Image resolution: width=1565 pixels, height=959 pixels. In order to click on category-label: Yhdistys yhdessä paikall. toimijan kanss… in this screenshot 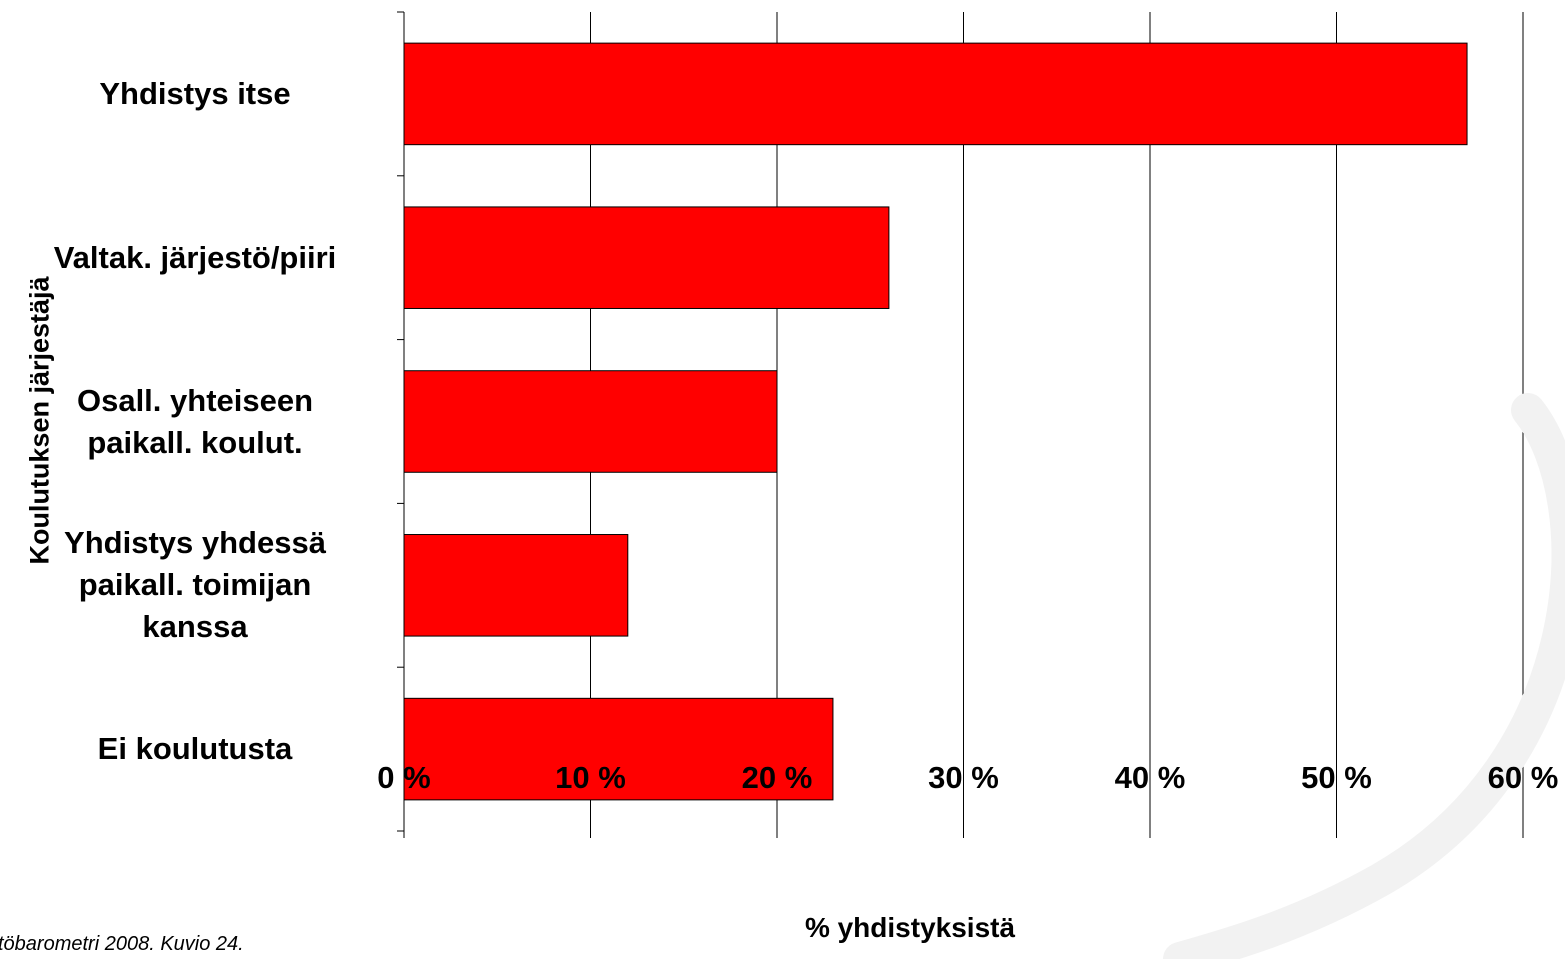, I will do `click(195, 585)`.